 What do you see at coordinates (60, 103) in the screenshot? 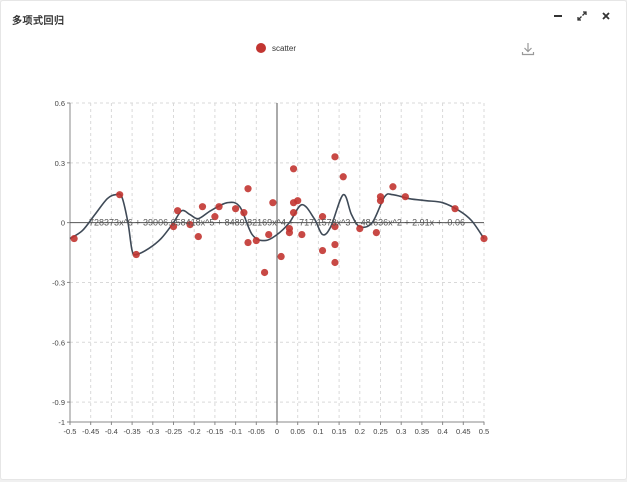
I see `y-tick-label: 0.6` at bounding box center [60, 103].